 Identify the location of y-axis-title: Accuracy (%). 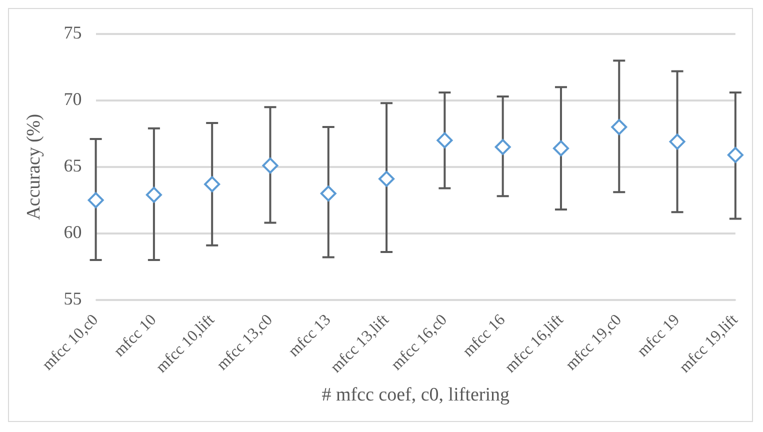
(33, 167).